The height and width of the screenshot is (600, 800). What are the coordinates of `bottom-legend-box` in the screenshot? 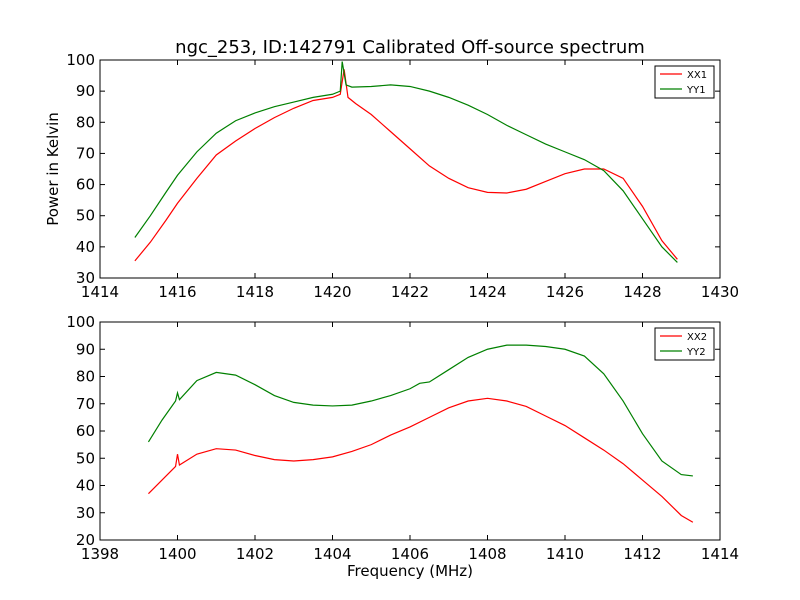 It's located at (684, 344).